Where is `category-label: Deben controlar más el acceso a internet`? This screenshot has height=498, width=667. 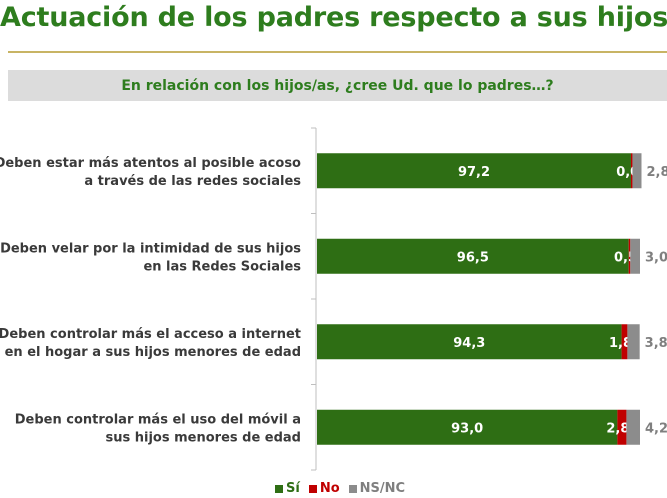 category-label: Deben controlar más el acceso a internet is located at coordinates (150, 334).